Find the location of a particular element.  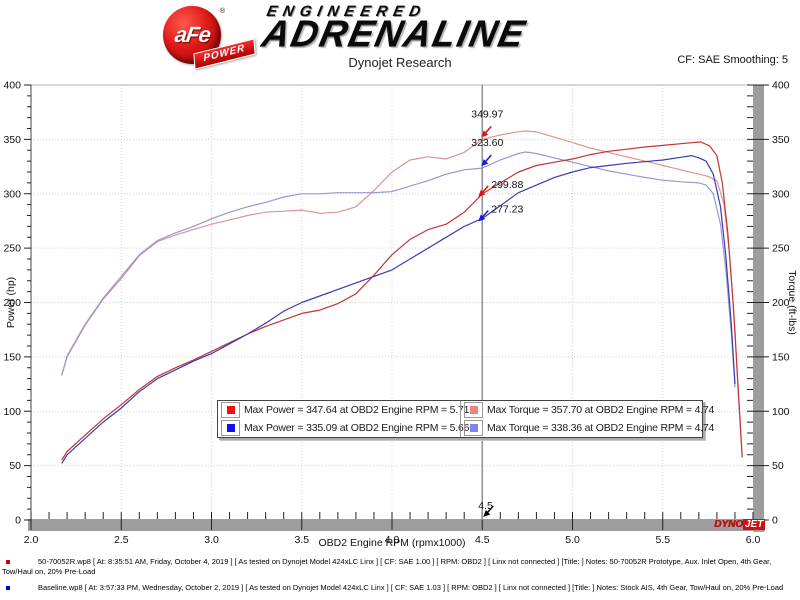

cursor-x-label: 4.5 is located at coordinates (485, 506).